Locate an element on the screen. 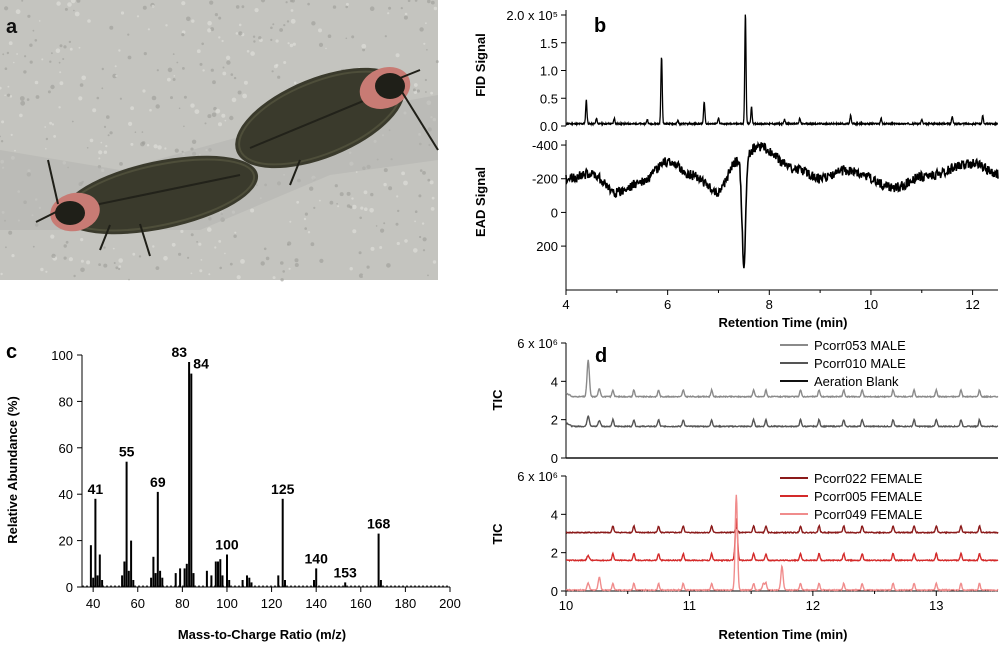  fid-y-tick-label: 2.0 x 10⁵ is located at coordinates (532, 15).